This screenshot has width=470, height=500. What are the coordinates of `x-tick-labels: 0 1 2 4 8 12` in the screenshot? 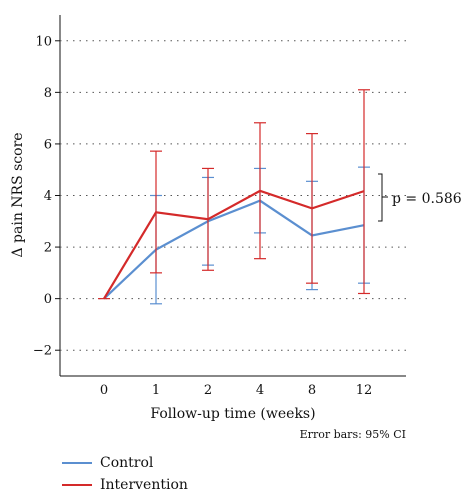 It's located at (236, 390).